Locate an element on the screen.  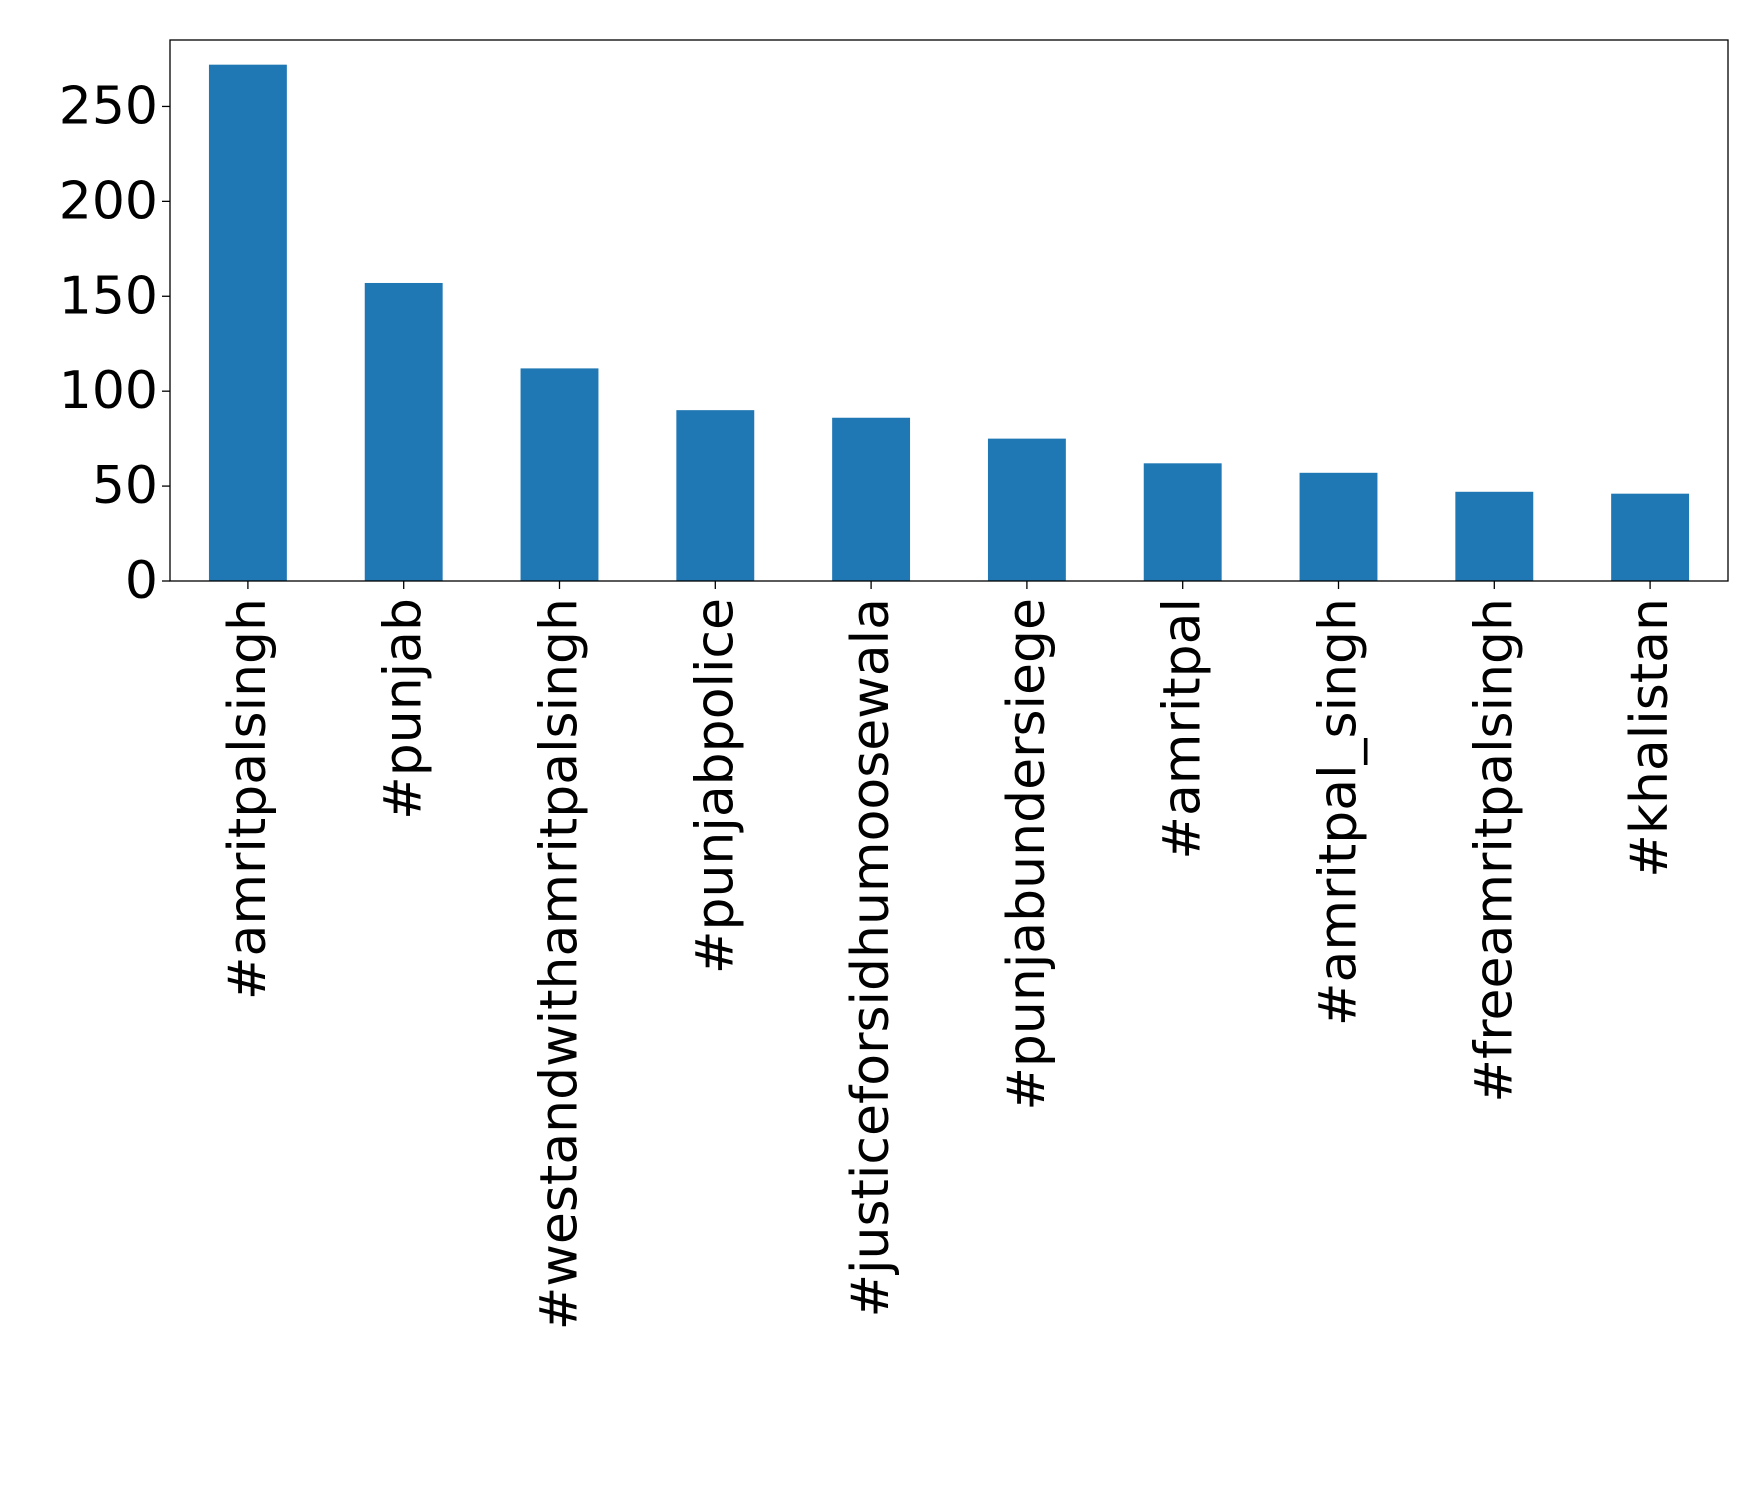
bar-punjab is located at coordinates (403, 431).